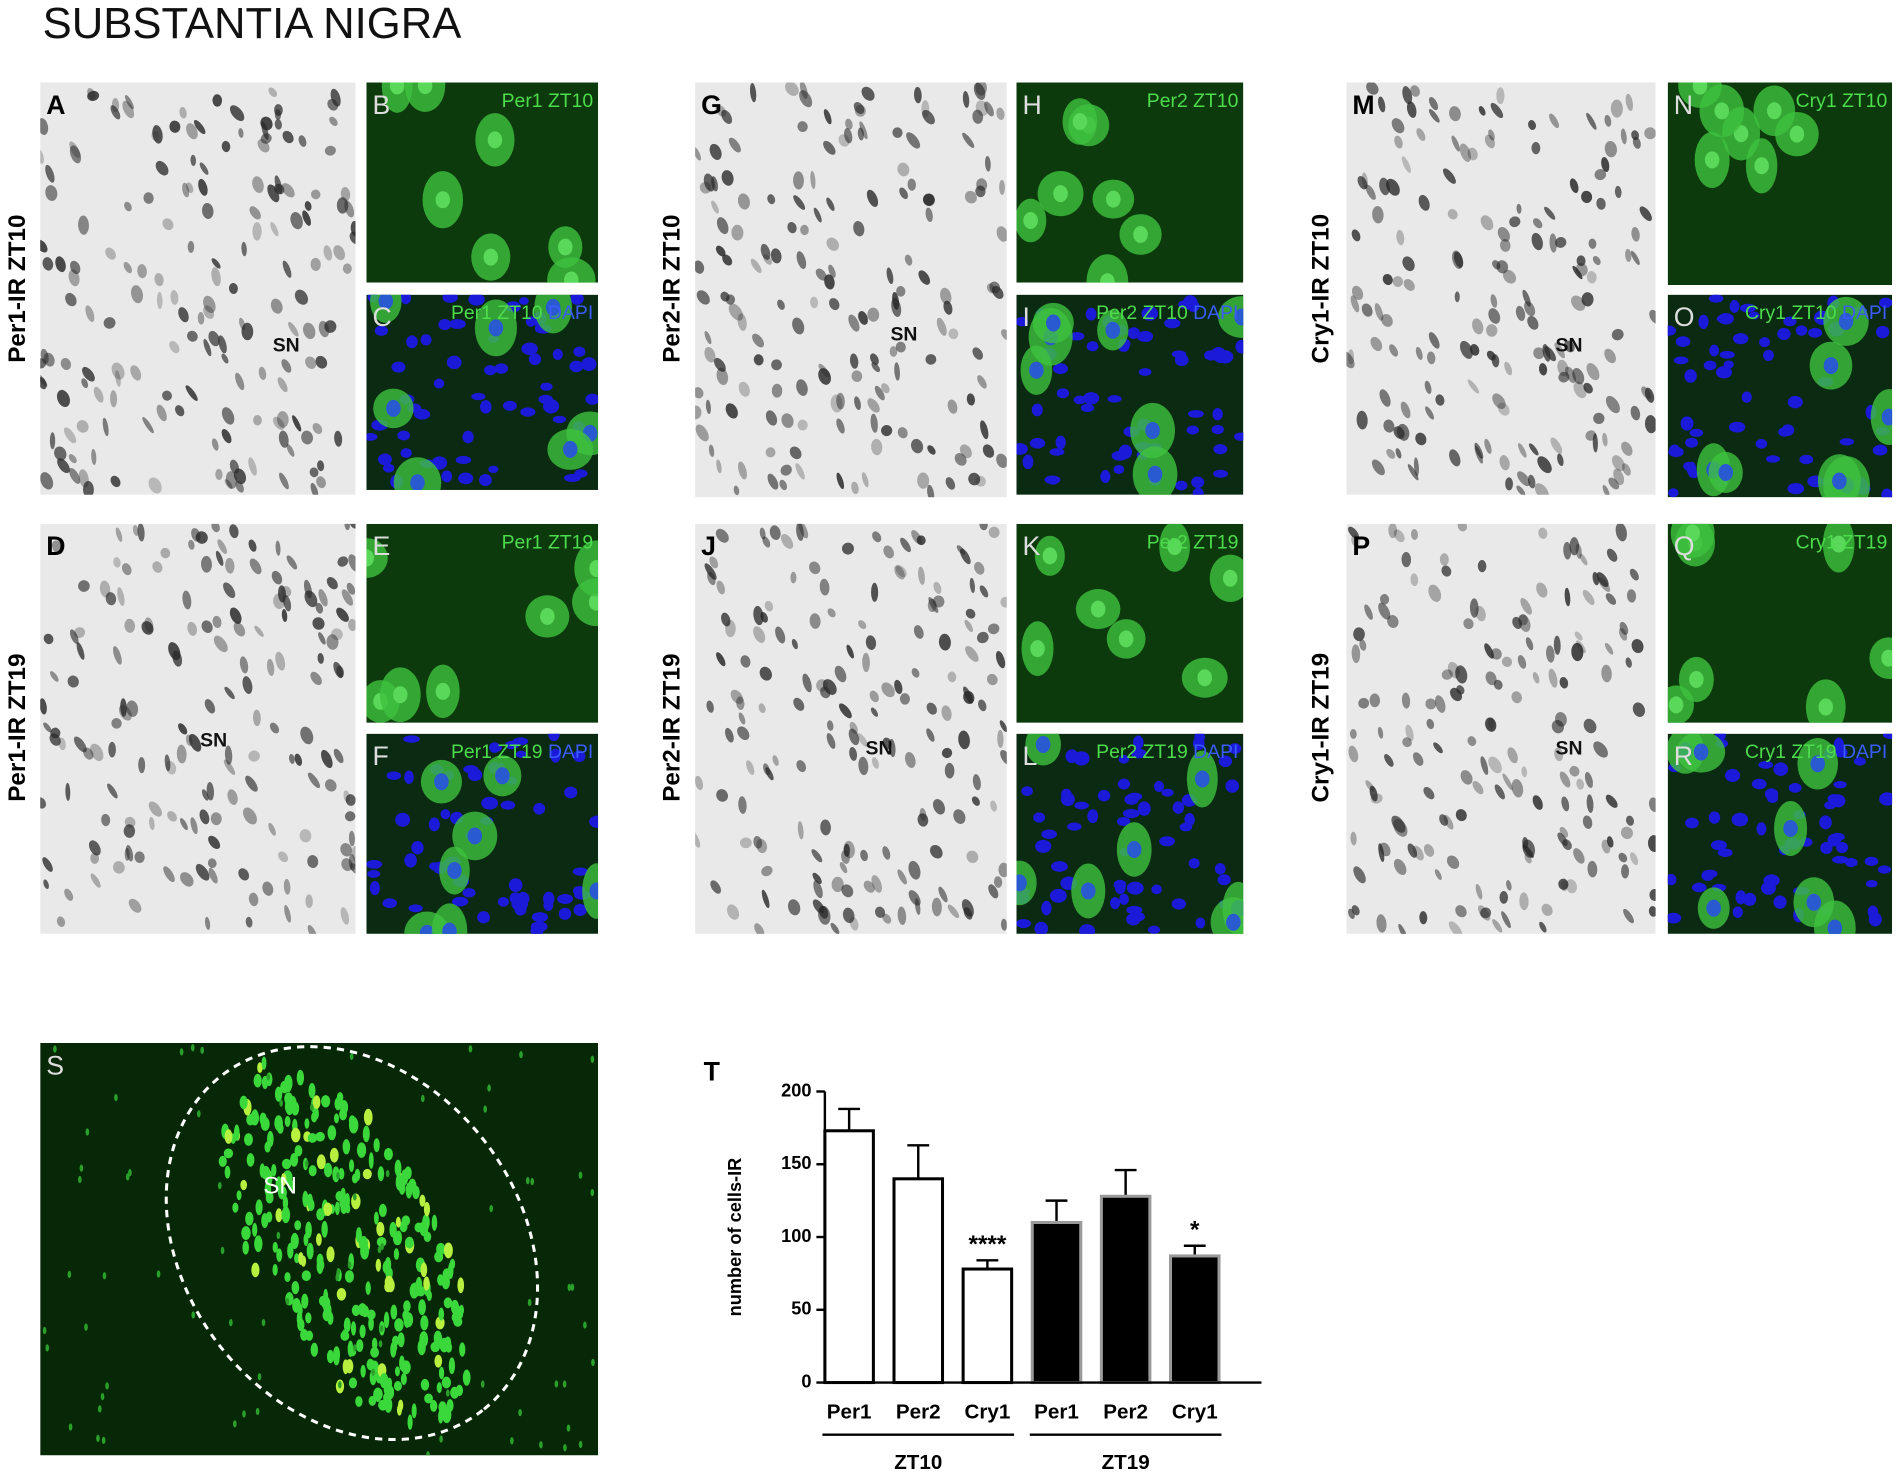  Describe the element at coordinates (1816, 313) in the screenshot. I see `panel-caption: Cry1 ZT10 DAPI` at that location.